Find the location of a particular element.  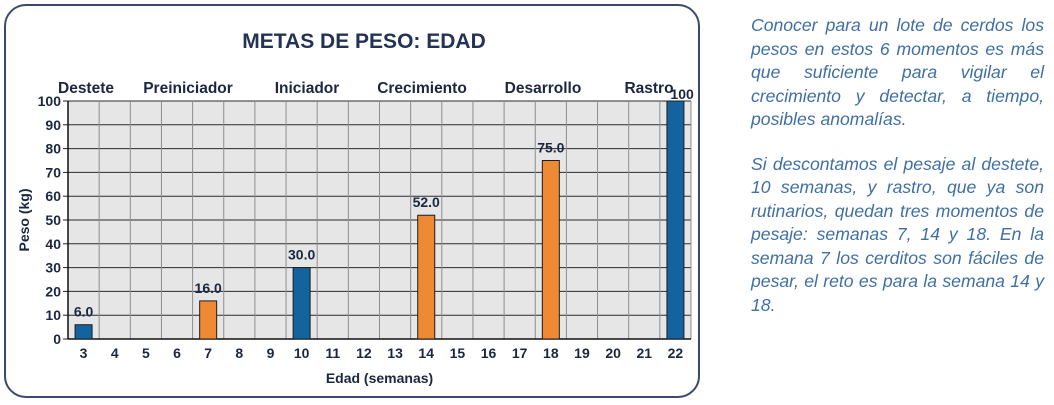

y-tick-label: 90 is located at coordinates (53, 125).